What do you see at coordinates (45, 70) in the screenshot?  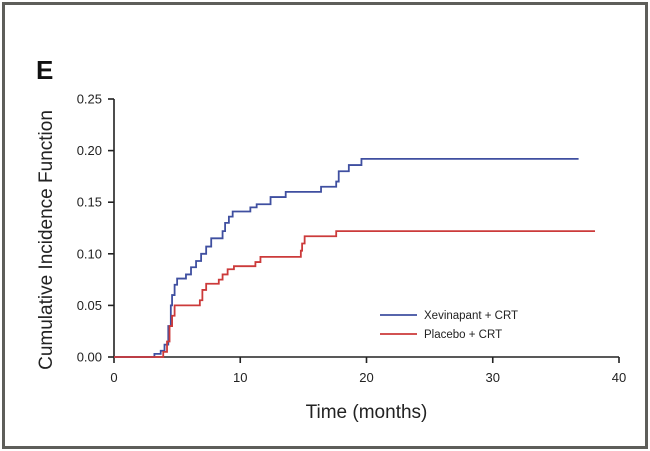 I see `panel-label: E` at bounding box center [45, 70].